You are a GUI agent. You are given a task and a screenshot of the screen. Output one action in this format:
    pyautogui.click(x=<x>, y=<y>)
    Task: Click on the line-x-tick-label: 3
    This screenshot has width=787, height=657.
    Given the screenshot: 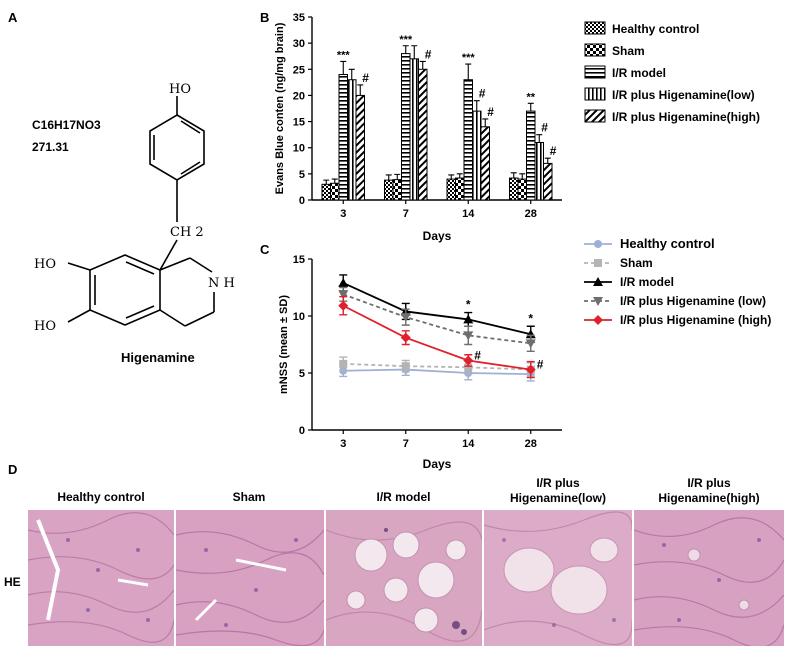 What is the action you would take?
    pyautogui.click(x=343, y=444)
    